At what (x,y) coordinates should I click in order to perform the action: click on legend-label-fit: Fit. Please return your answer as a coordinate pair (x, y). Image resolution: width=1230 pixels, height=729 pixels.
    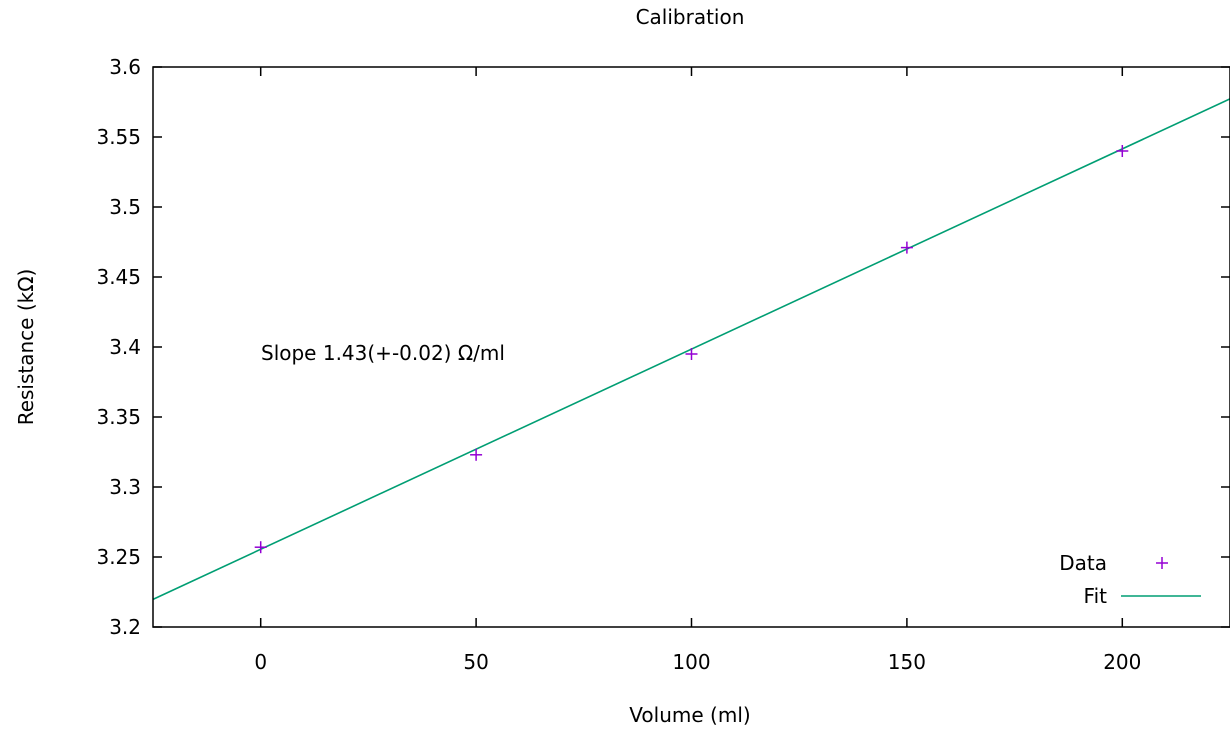
    Looking at the image, I should click on (1096, 596).